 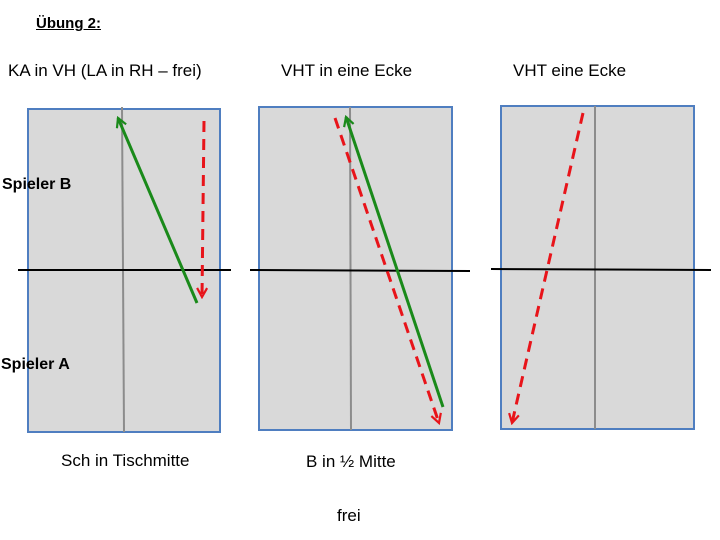 What do you see at coordinates (347, 70) in the screenshot?
I see `panel-2-heading: VHT in eine Ecke` at bounding box center [347, 70].